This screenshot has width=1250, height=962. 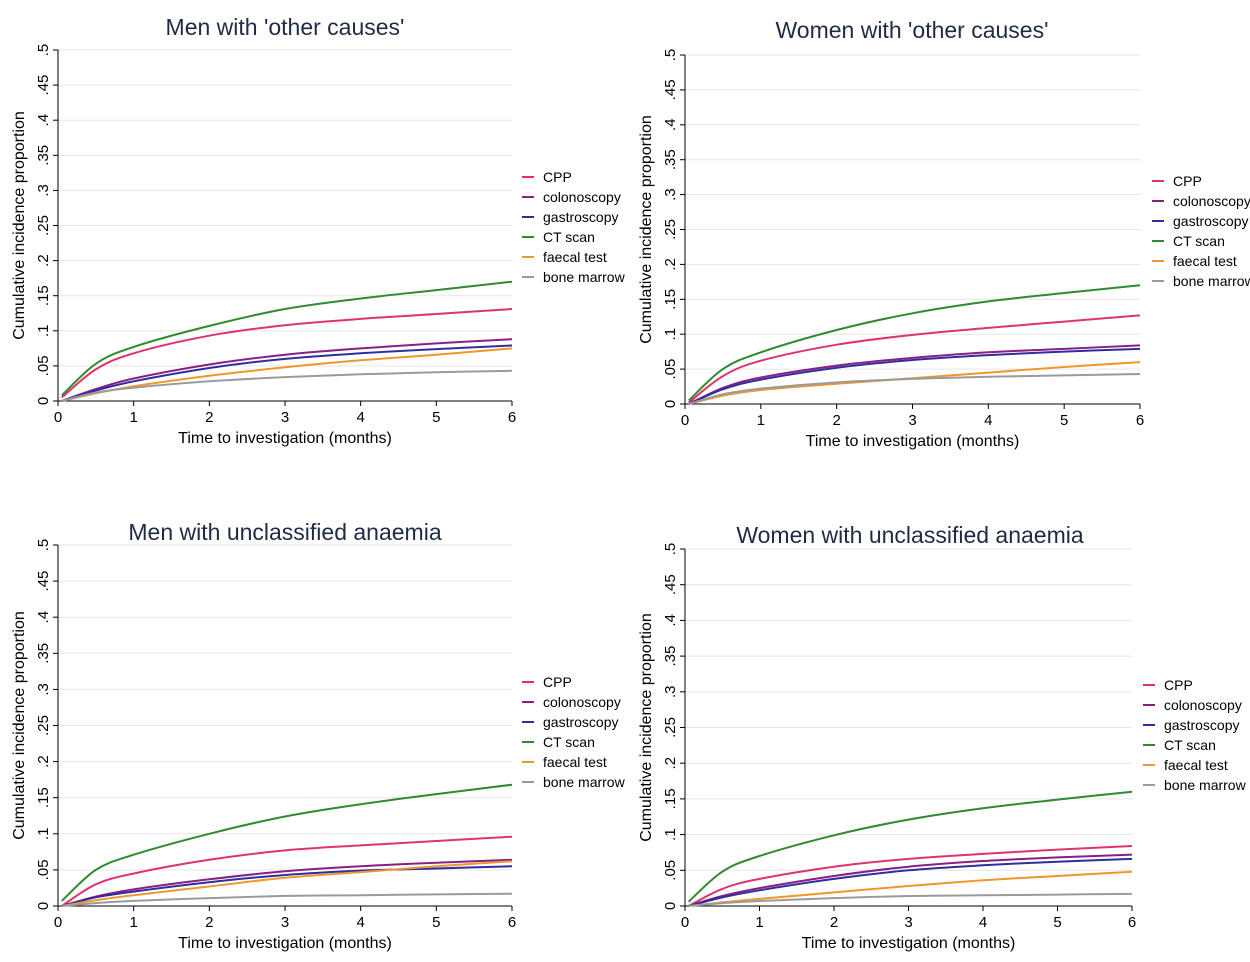 I want to click on y-tick-label-women-other-7: .35, so click(x=670, y=159).